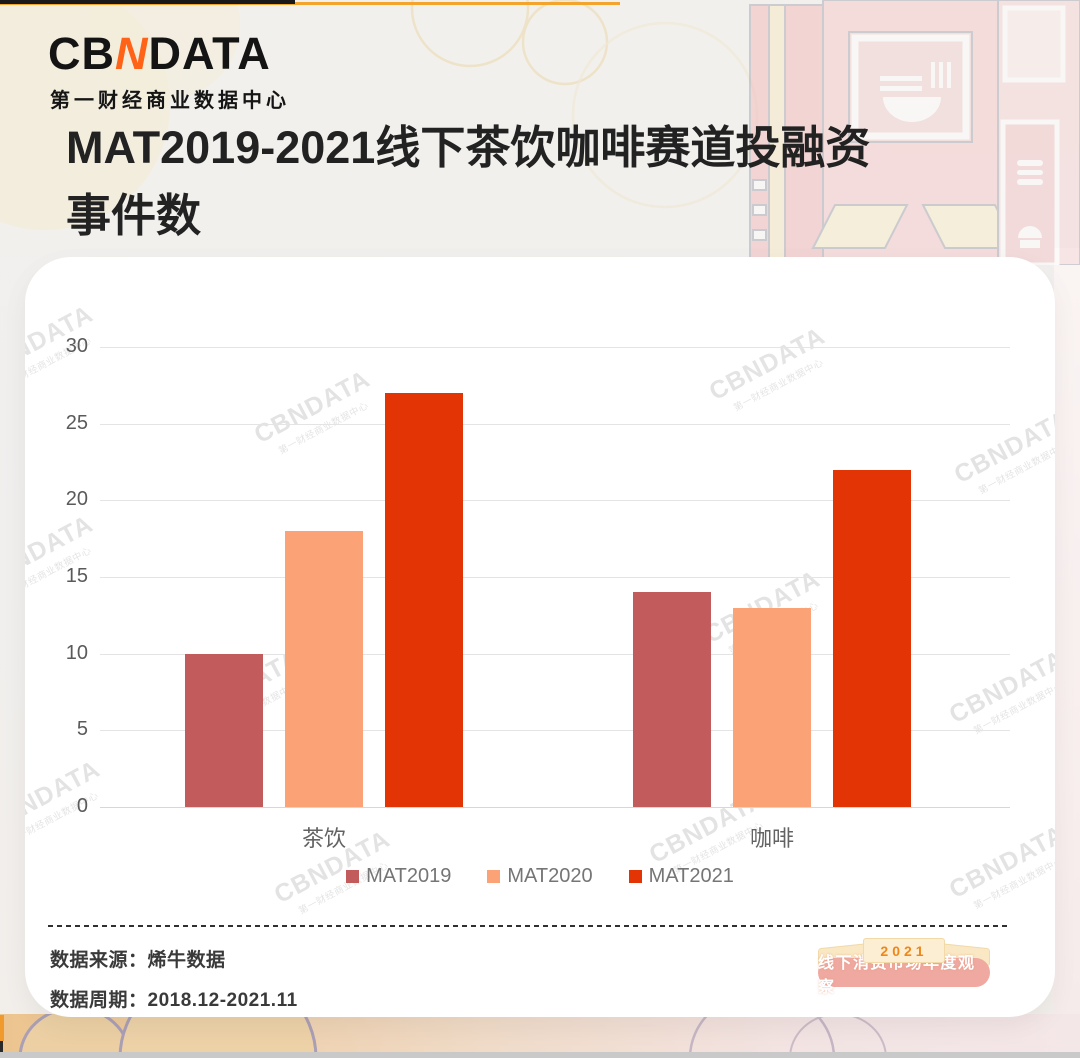 The image size is (1080, 1058). What do you see at coordinates (772, 707) in the screenshot?
I see `bar-咖啡-MAT2020` at bounding box center [772, 707].